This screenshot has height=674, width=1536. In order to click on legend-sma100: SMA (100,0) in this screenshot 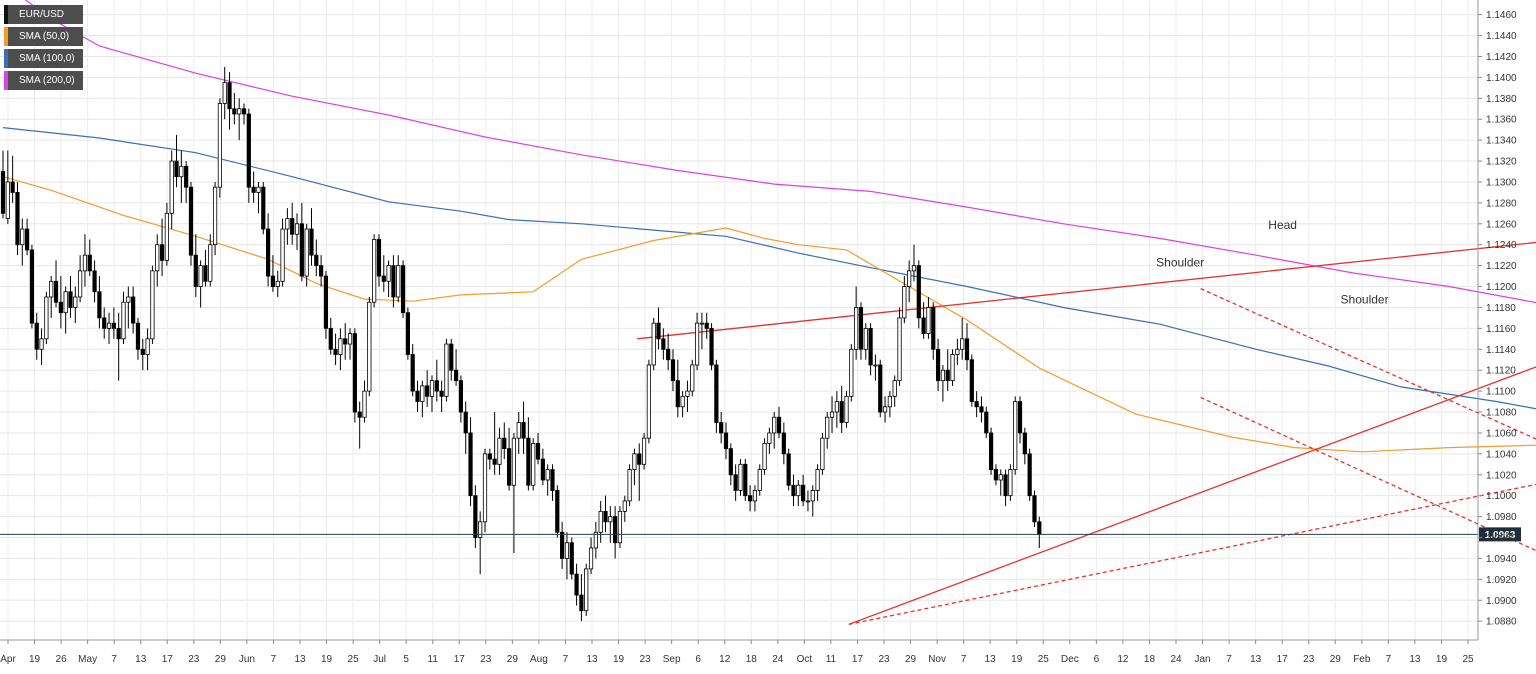, I will do `click(43, 58)`.